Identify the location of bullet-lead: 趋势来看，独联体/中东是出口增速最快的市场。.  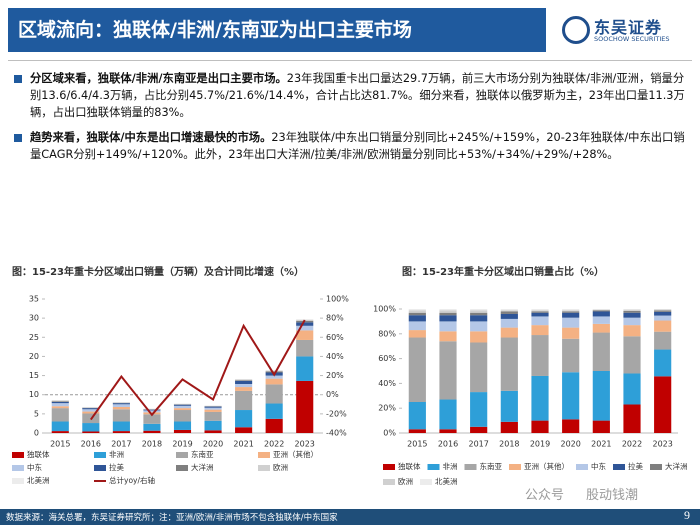
(151, 137).